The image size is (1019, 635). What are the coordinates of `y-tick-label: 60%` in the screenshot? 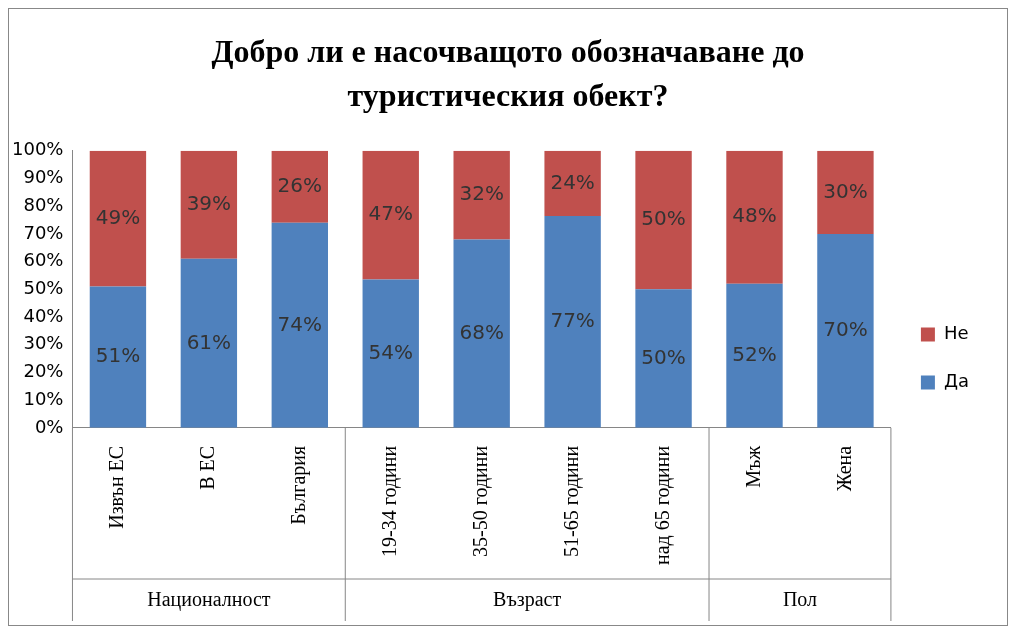 It's located at (43, 260).